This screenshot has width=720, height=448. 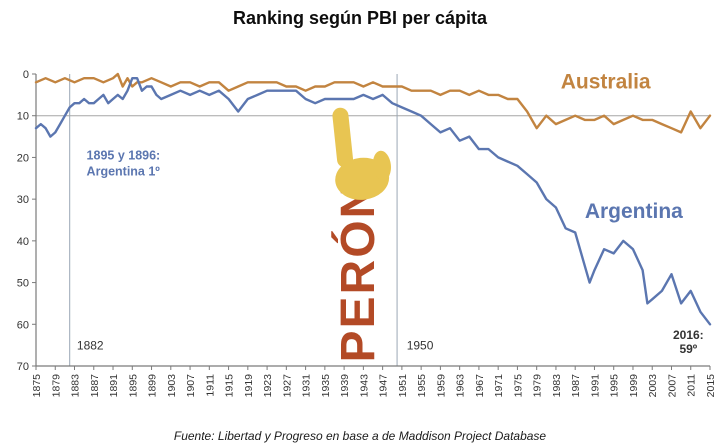 What do you see at coordinates (634, 386) in the screenshot?
I see `x-tick-label: 1999` at bounding box center [634, 386].